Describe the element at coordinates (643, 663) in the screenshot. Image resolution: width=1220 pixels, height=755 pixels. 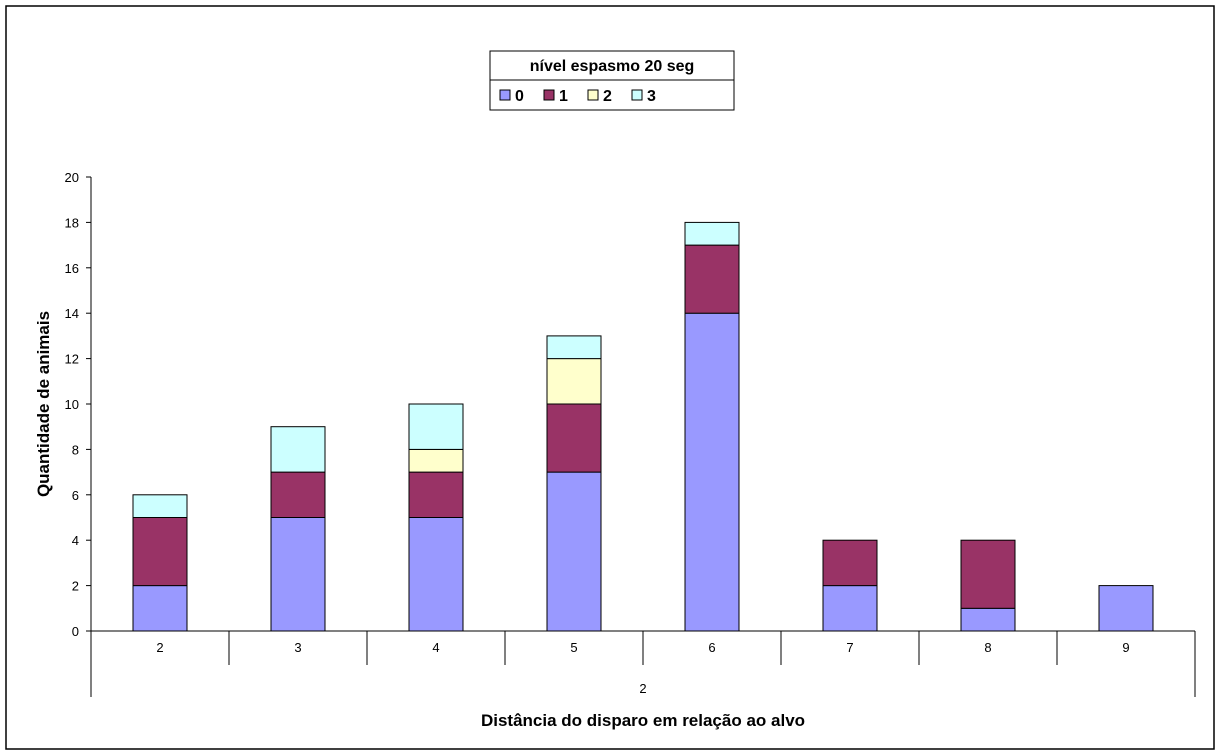
I see `x-axis: 2 3 4 5 6 7 8 9 2` at that location.